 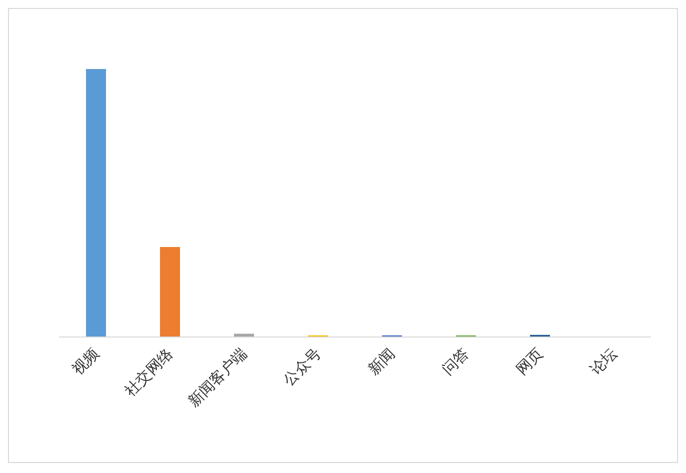 I want to click on x-tick-label: 新闻, so click(x=381, y=361).